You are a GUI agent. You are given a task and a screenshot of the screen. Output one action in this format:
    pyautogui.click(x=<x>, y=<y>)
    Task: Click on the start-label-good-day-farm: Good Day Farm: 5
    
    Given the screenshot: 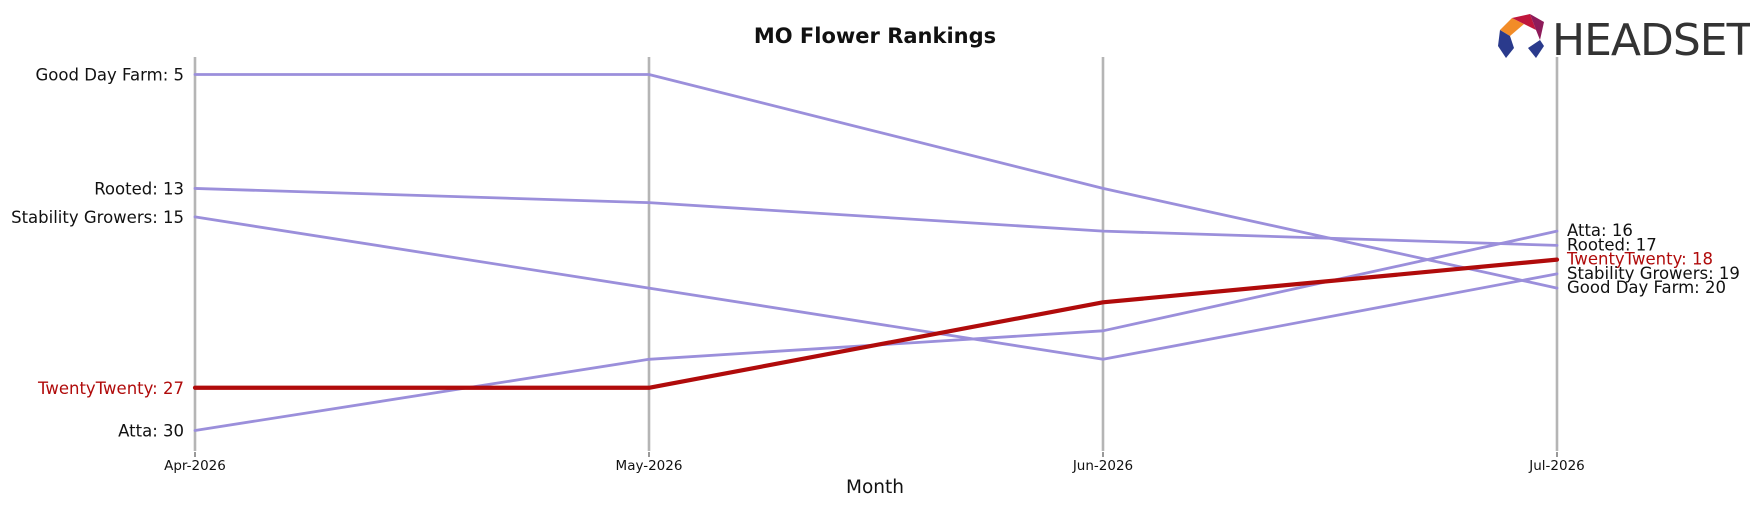 What is the action you would take?
    pyautogui.click(x=110, y=75)
    